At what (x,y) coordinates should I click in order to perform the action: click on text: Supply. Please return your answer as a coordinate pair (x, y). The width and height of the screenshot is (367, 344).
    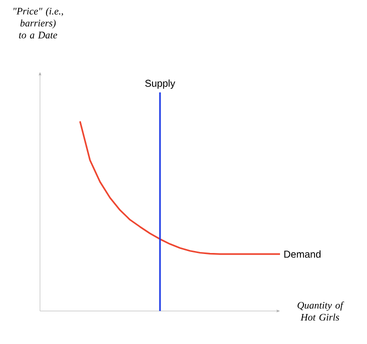
    Looking at the image, I should click on (160, 84).